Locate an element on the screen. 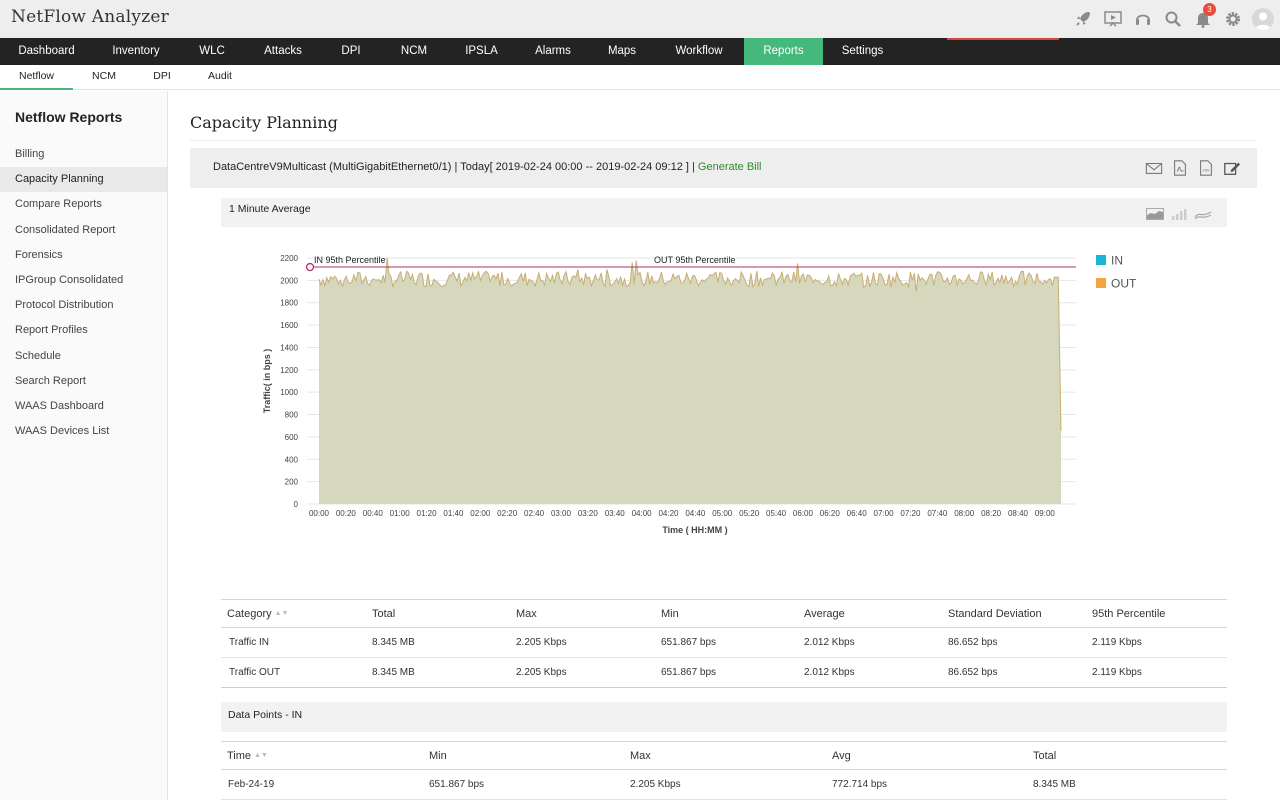 Image resolution: width=1280 pixels, height=800 pixels. y-tick-label: 1800 is located at coordinates (289, 303).